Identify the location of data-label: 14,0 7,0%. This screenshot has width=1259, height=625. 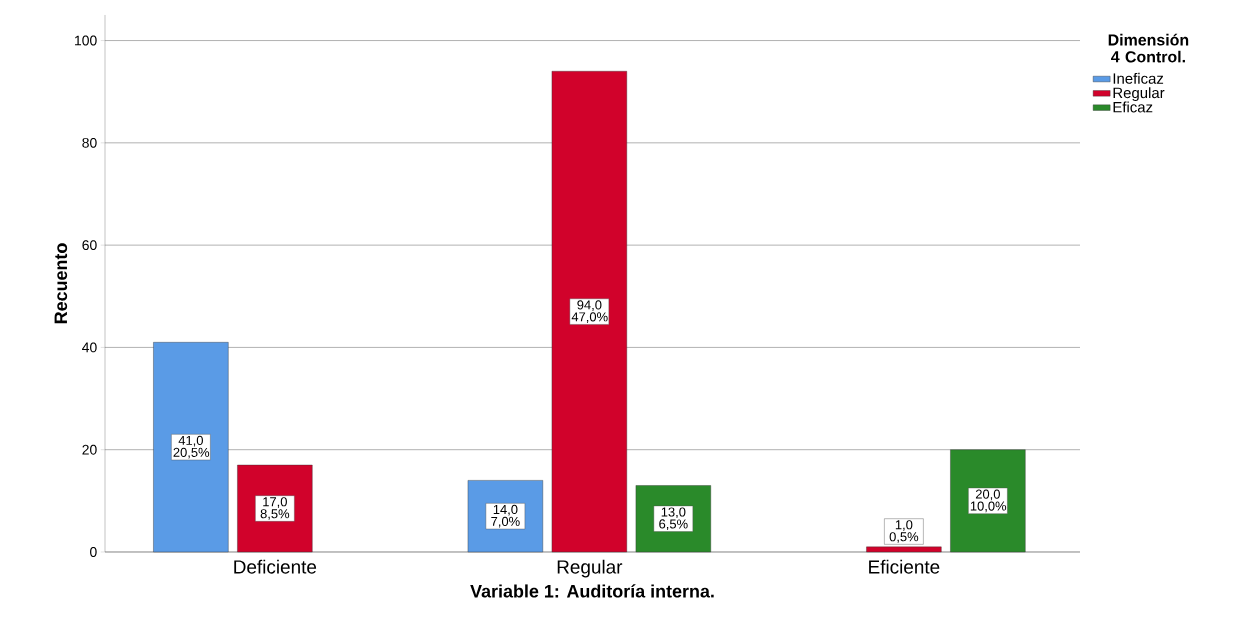
(505, 516).